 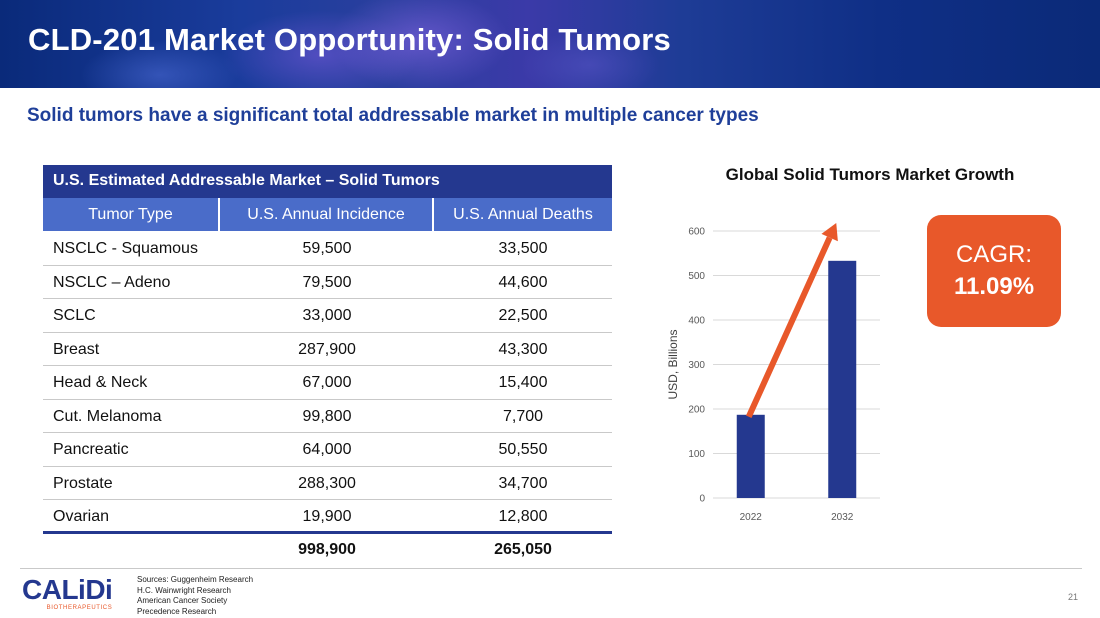 What do you see at coordinates (523, 549) in the screenshot?
I see `total-deaths: 265,050` at bounding box center [523, 549].